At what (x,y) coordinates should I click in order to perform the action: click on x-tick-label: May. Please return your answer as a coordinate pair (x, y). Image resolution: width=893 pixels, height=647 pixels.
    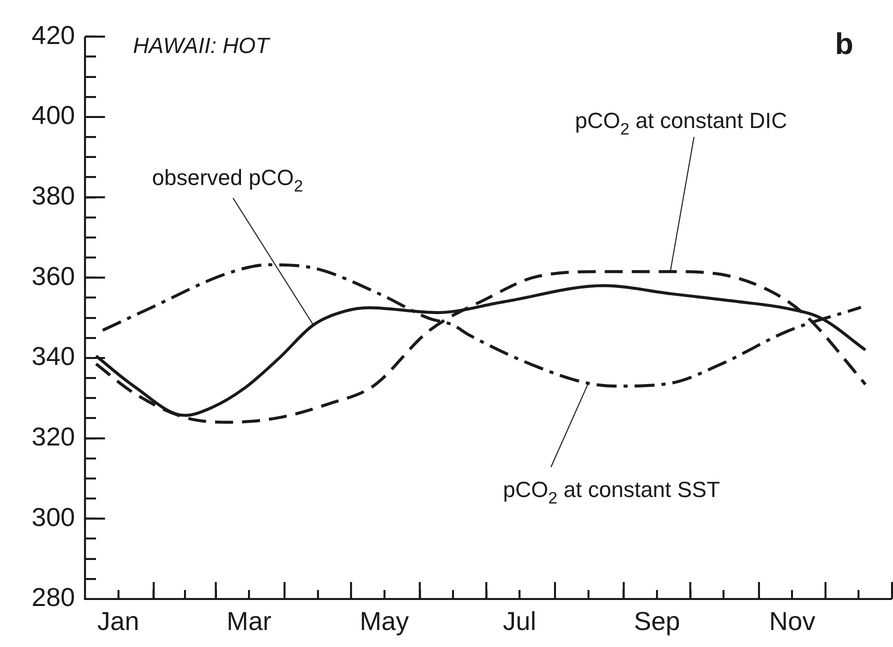
    Looking at the image, I should click on (384, 621).